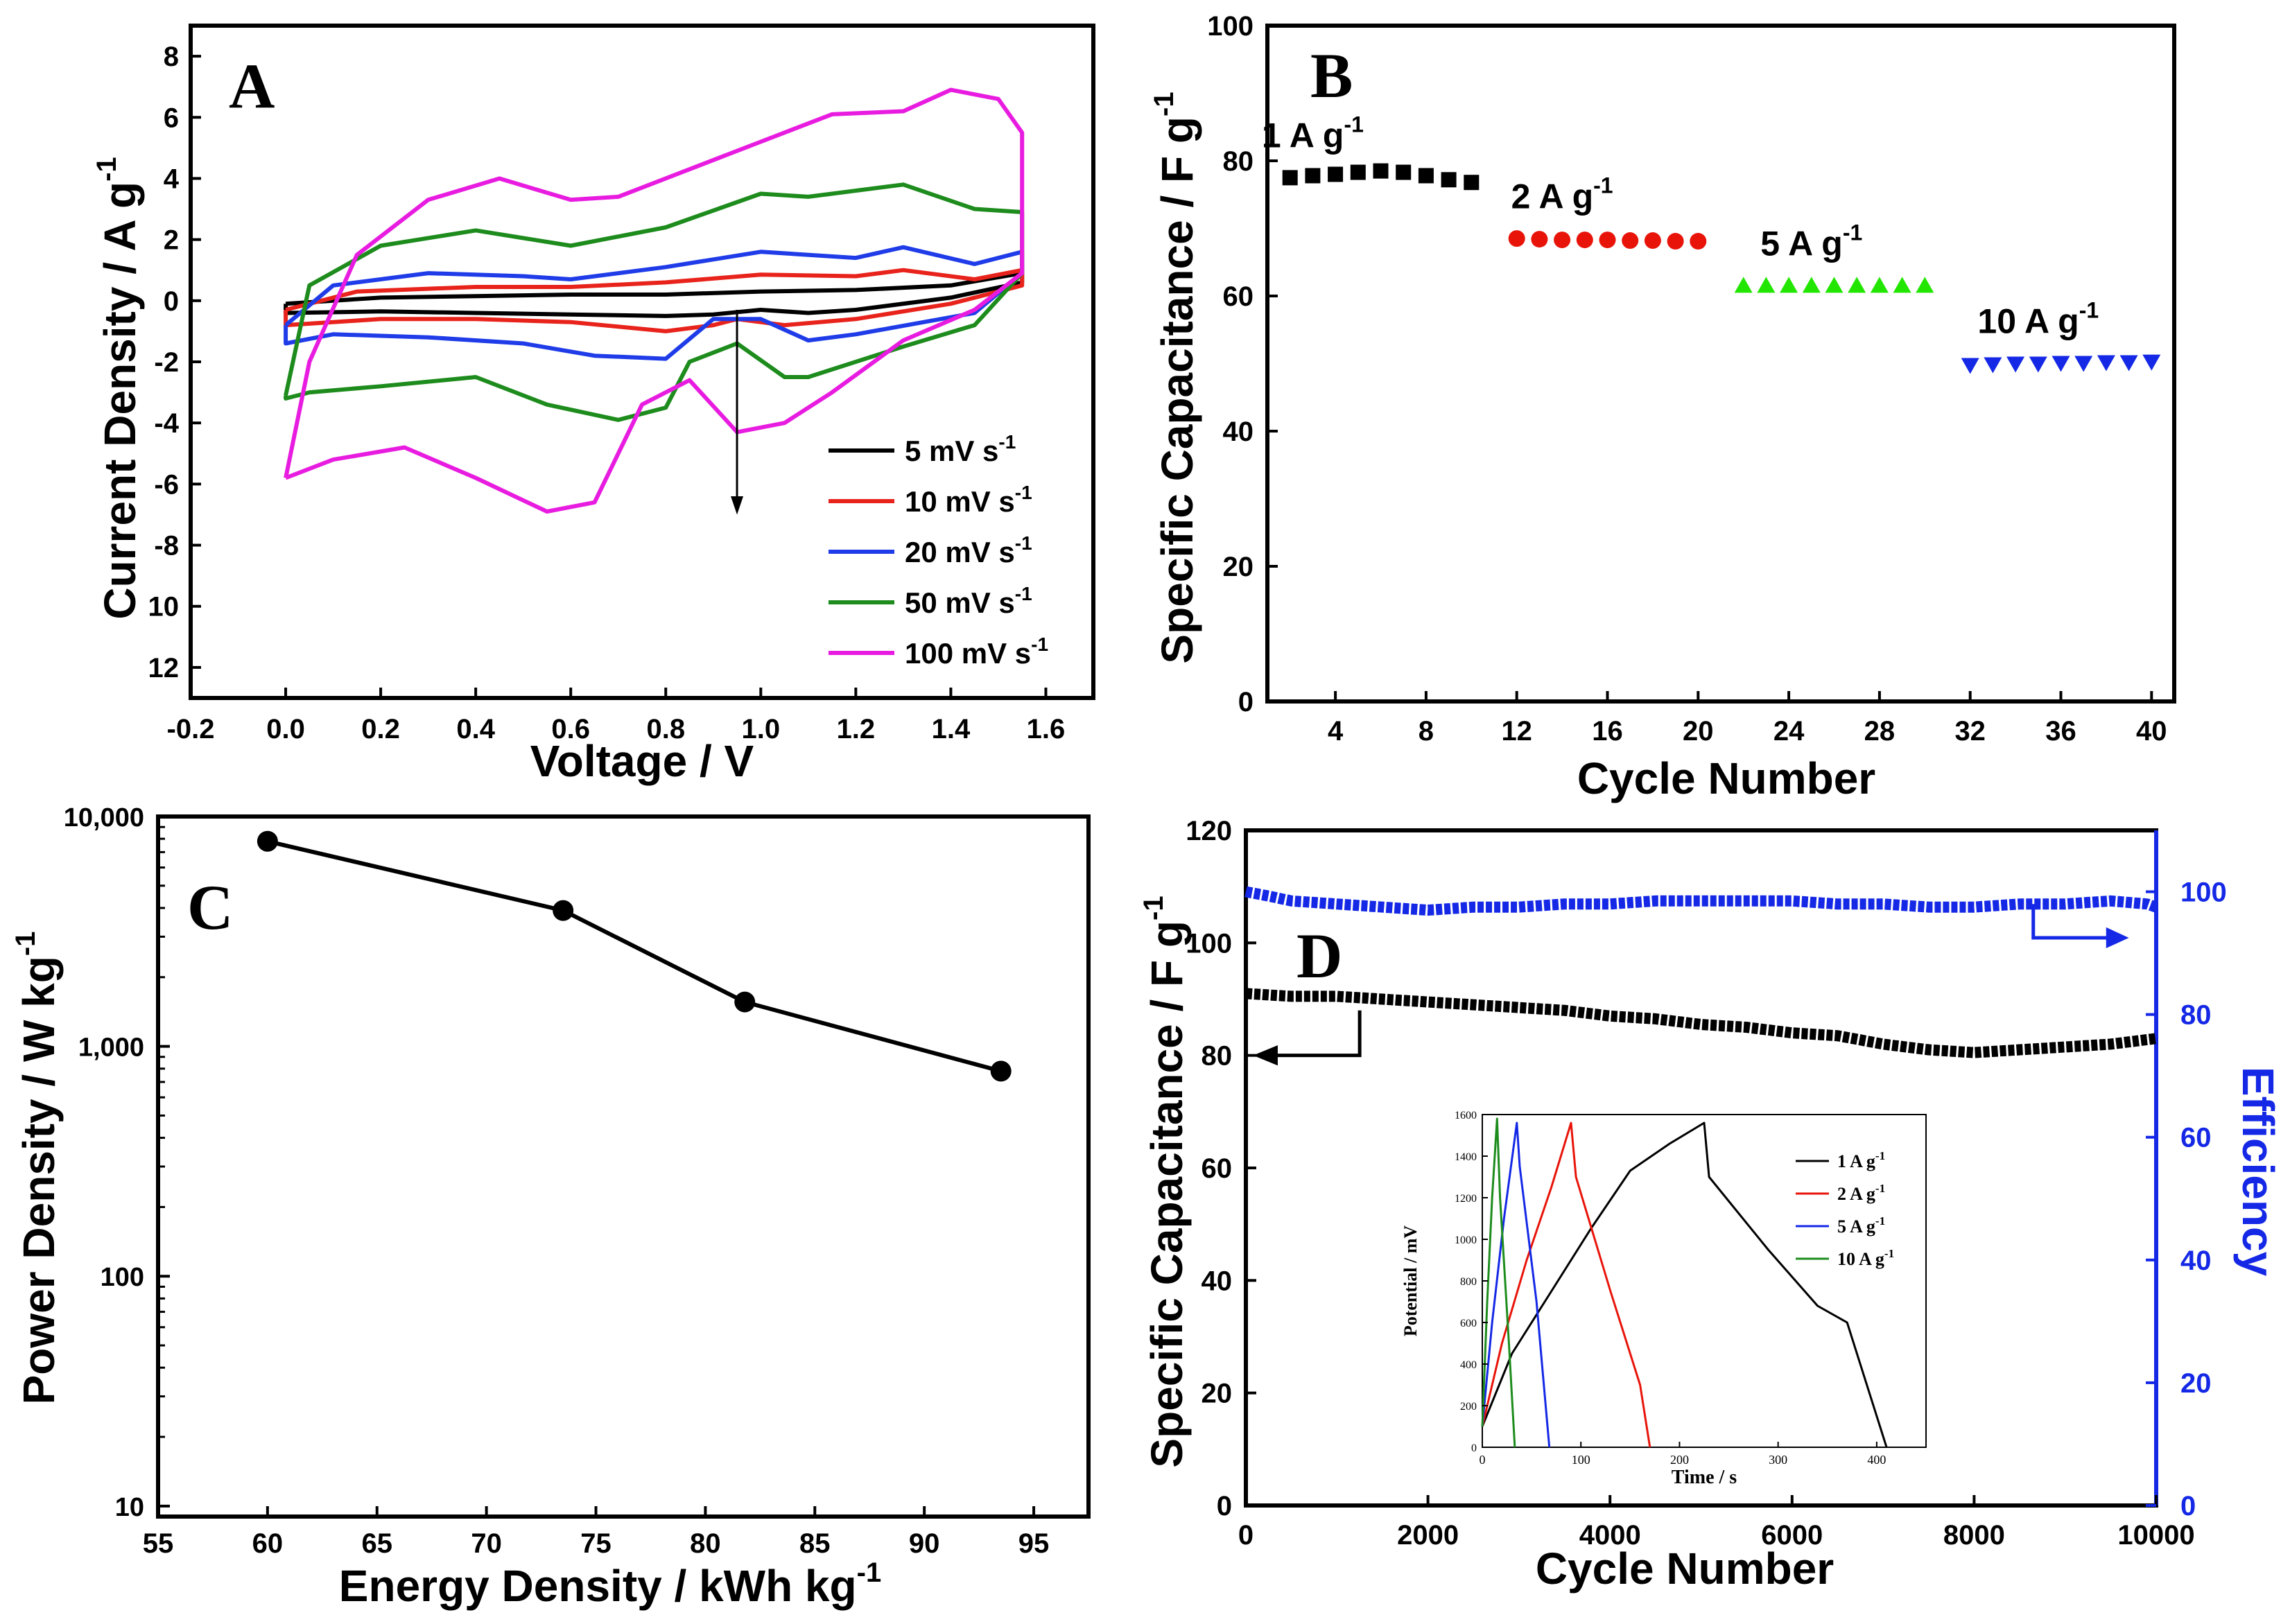 The width and height of the screenshot is (2290, 1624). What do you see at coordinates (1701, 976) in the screenshot?
I see `panel-d-series-group` at bounding box center [1701, 976].